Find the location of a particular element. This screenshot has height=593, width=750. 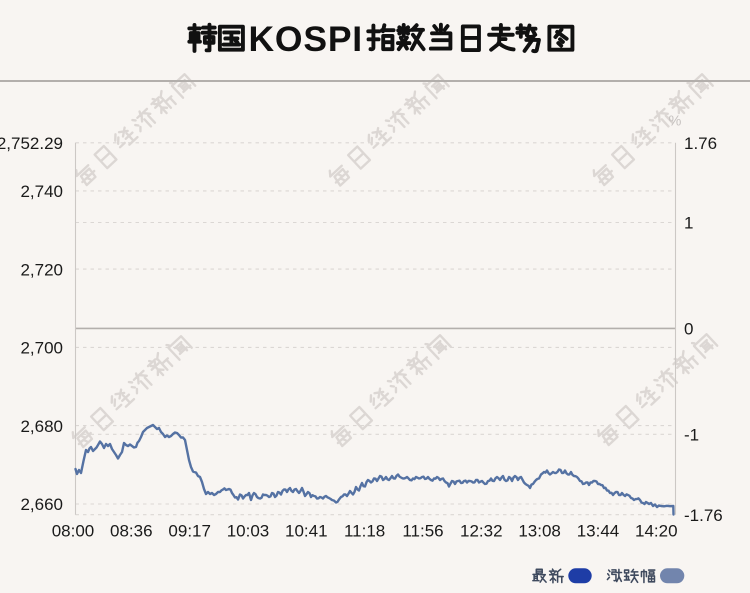

svg-text: 13:44 is located at coordinates (598, 530).